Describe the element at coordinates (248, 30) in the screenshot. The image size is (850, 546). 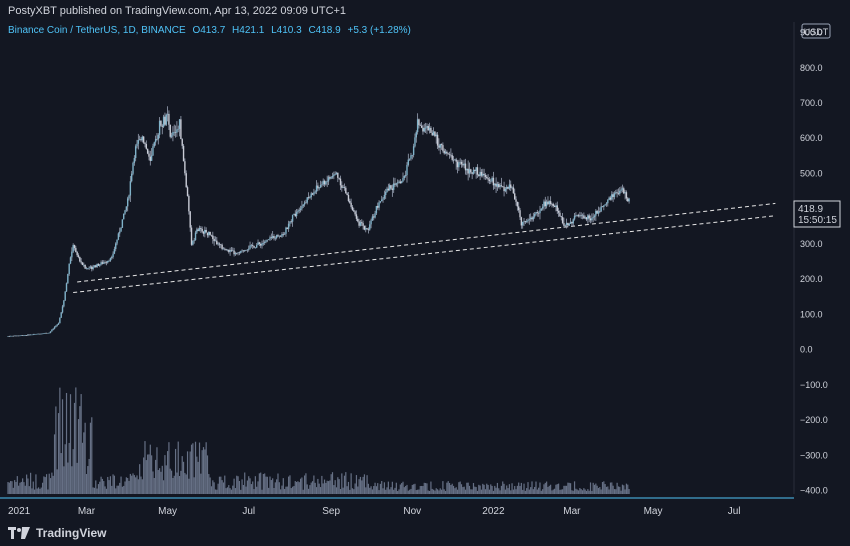
I see `ohlc-high: H421.1` at that location.